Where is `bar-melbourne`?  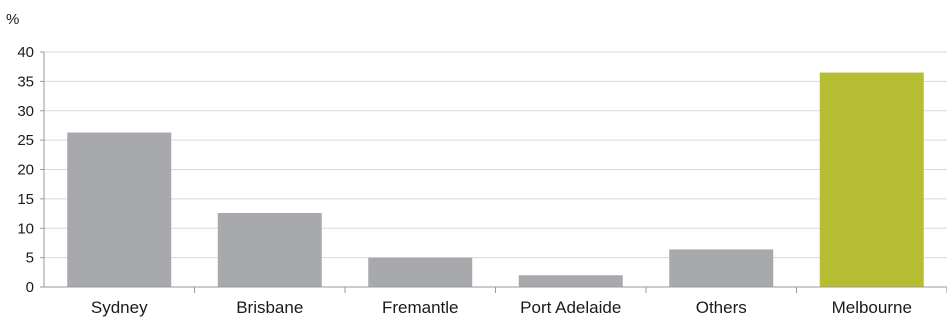 bar-melbourne is located at coordinates (871, 179).